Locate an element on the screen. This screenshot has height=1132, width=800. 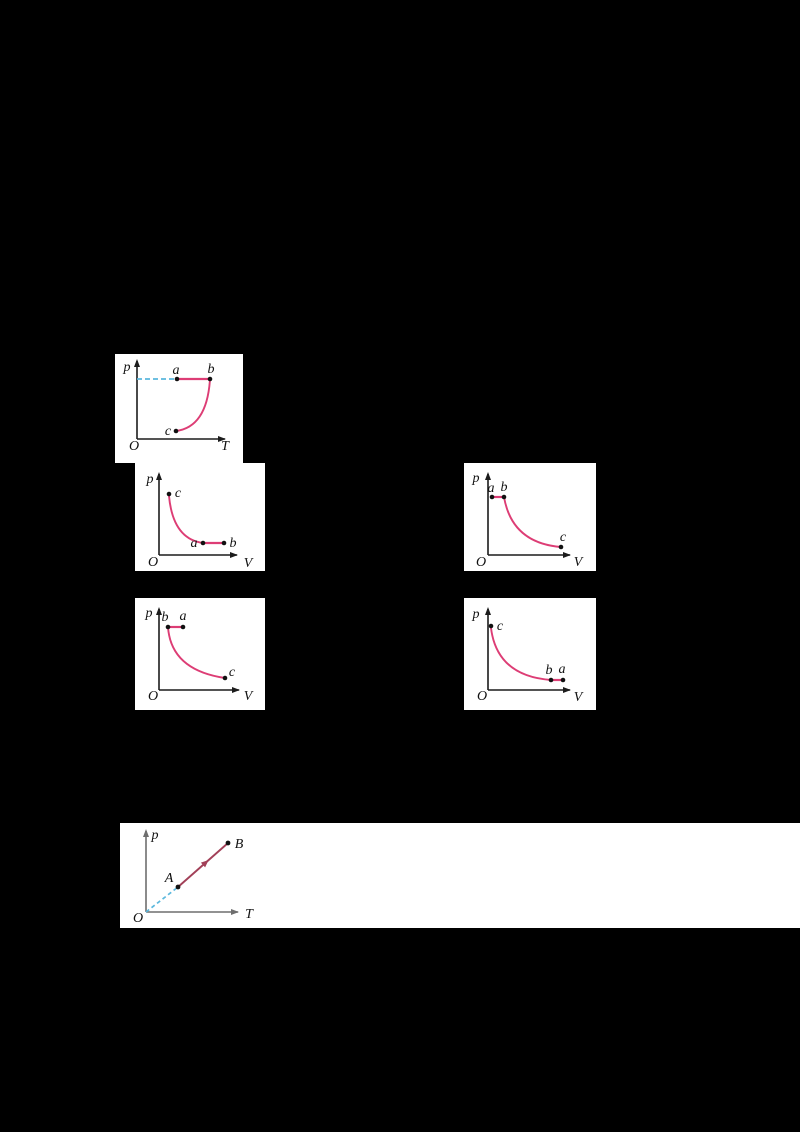
point-A-label: A is located at coordinates (169, 878).